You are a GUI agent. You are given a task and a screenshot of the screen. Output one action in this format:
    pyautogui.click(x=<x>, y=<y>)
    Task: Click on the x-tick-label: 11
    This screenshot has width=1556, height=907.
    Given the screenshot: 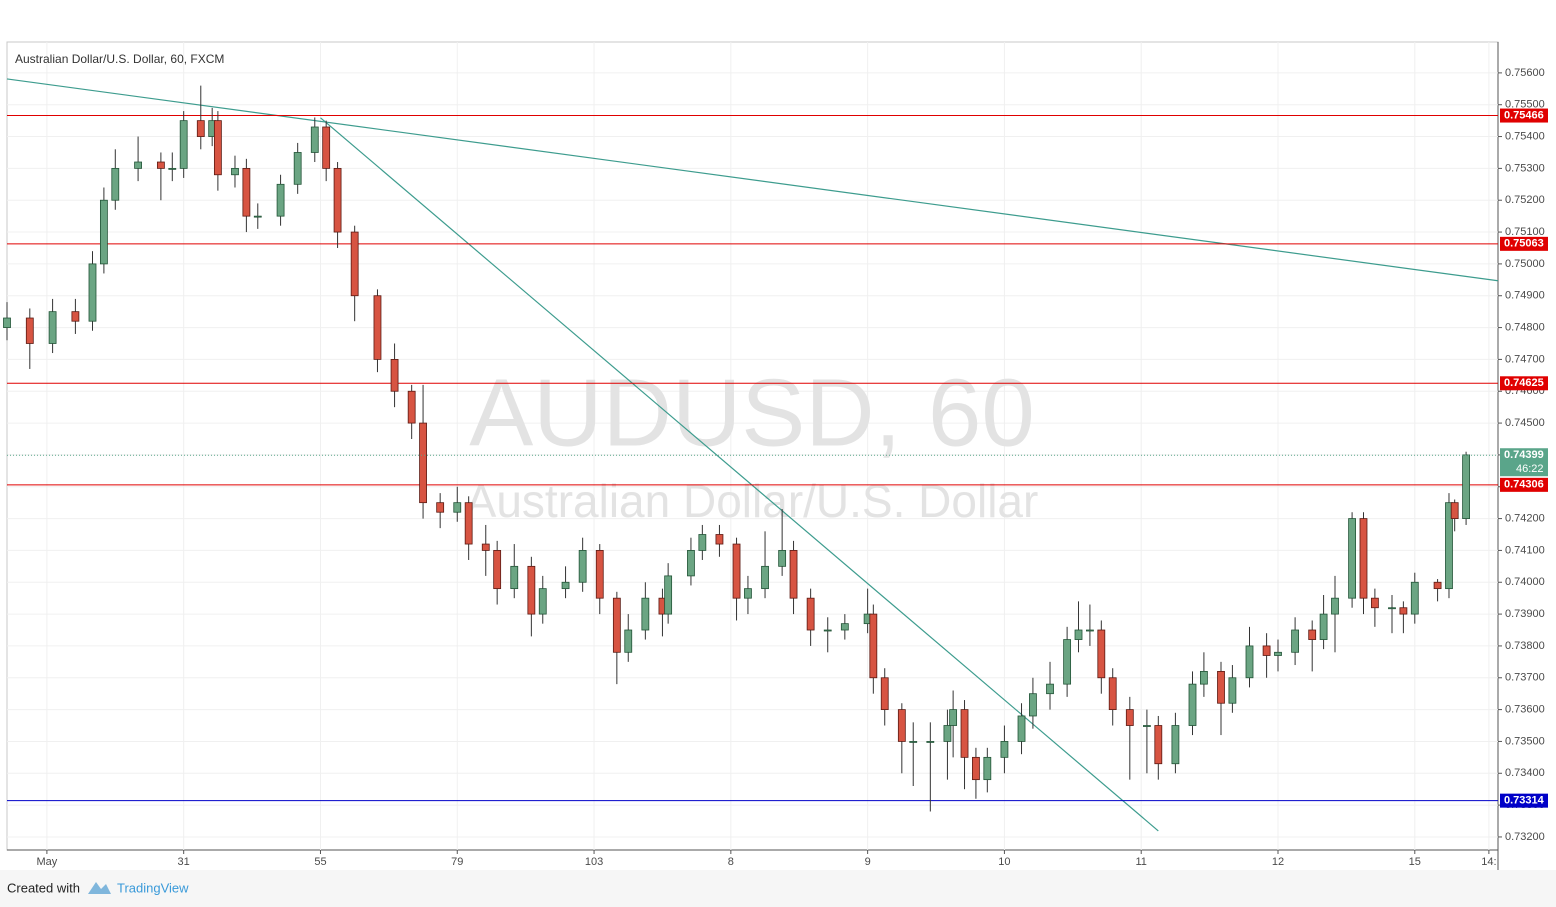 What is the action you would take?
    pyautogui.click(x=1140, y=862)
    